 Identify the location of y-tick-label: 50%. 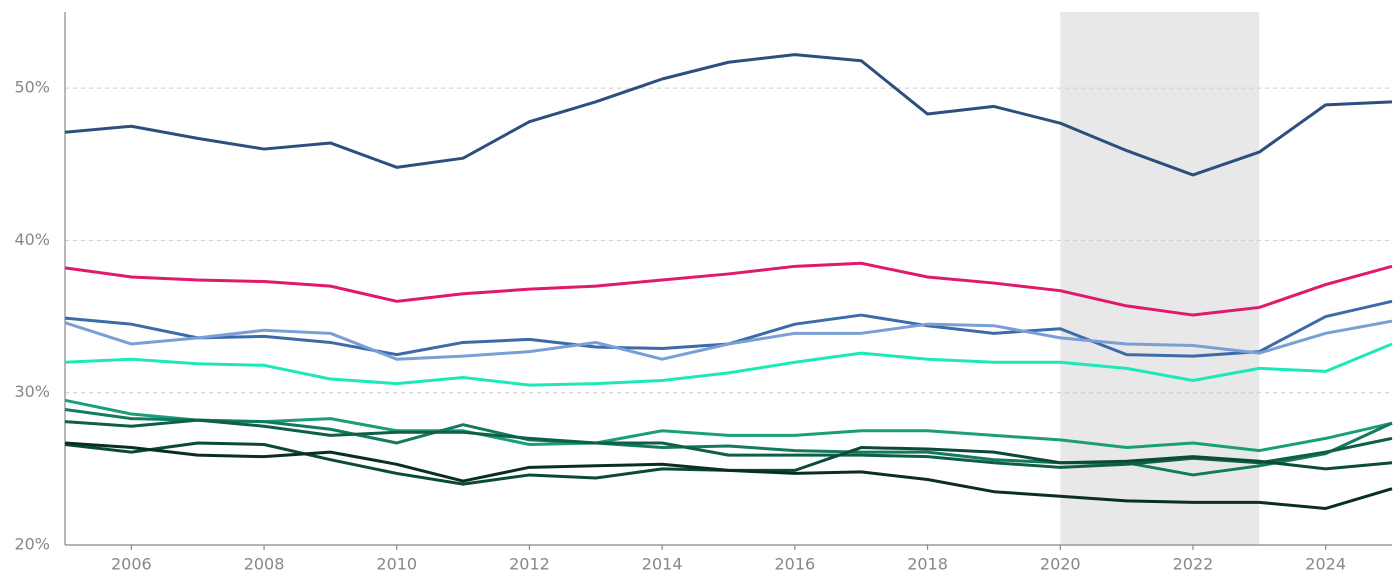
(32, 87).